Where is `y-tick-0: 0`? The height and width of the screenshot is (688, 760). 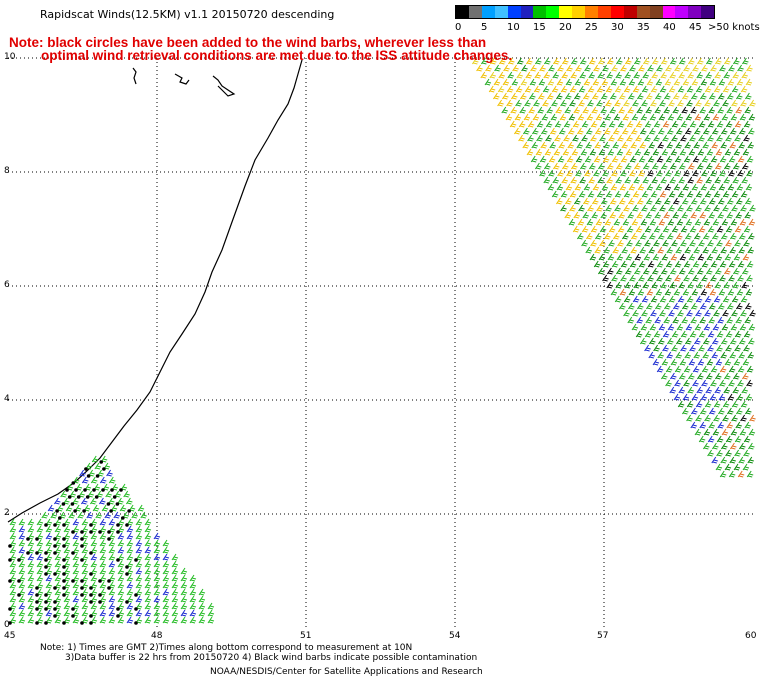 y-tick-0: 0 is located at coordinates (7, 625).